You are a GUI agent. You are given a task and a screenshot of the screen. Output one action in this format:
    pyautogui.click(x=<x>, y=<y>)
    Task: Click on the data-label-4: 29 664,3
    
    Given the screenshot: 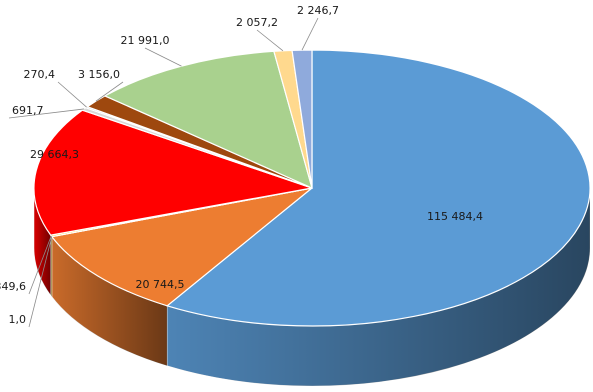 What is the action you would take?
    pyautogui.click(x=54, y=154)
    